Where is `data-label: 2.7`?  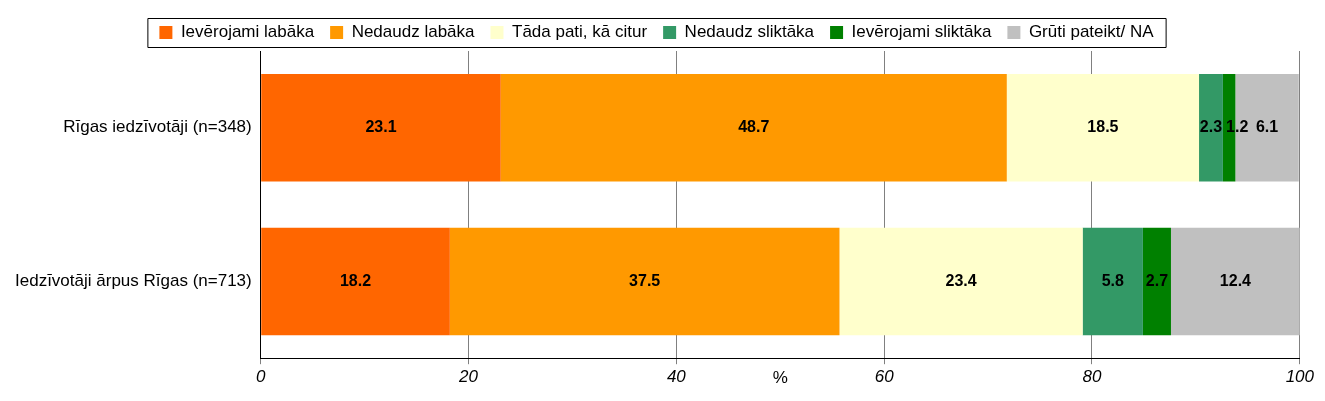
data-label: 2.7 is located at coordinates (1157, 280).